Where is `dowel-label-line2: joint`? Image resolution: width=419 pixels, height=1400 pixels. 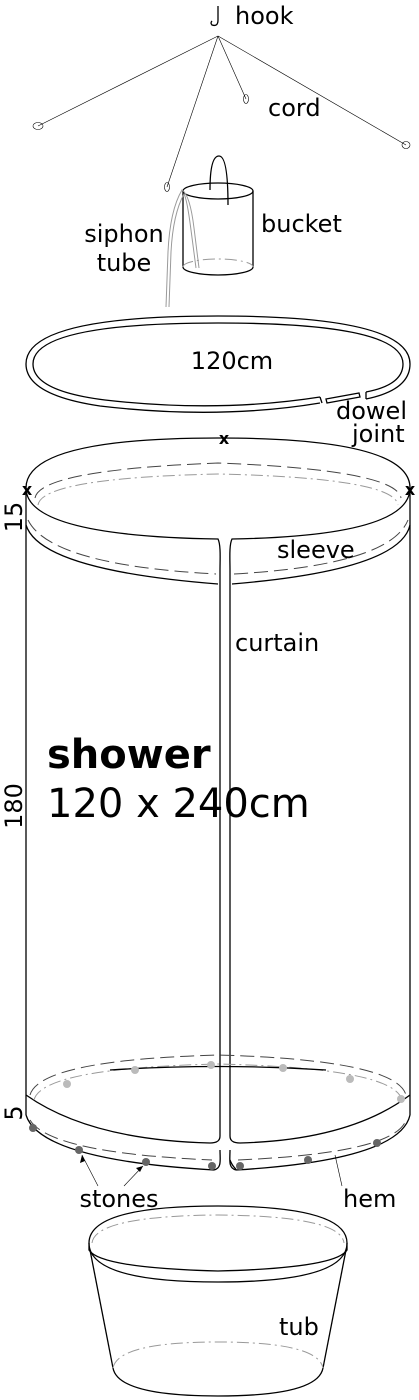
dowel-label-line2: joint is located at coordinates (378, 434).